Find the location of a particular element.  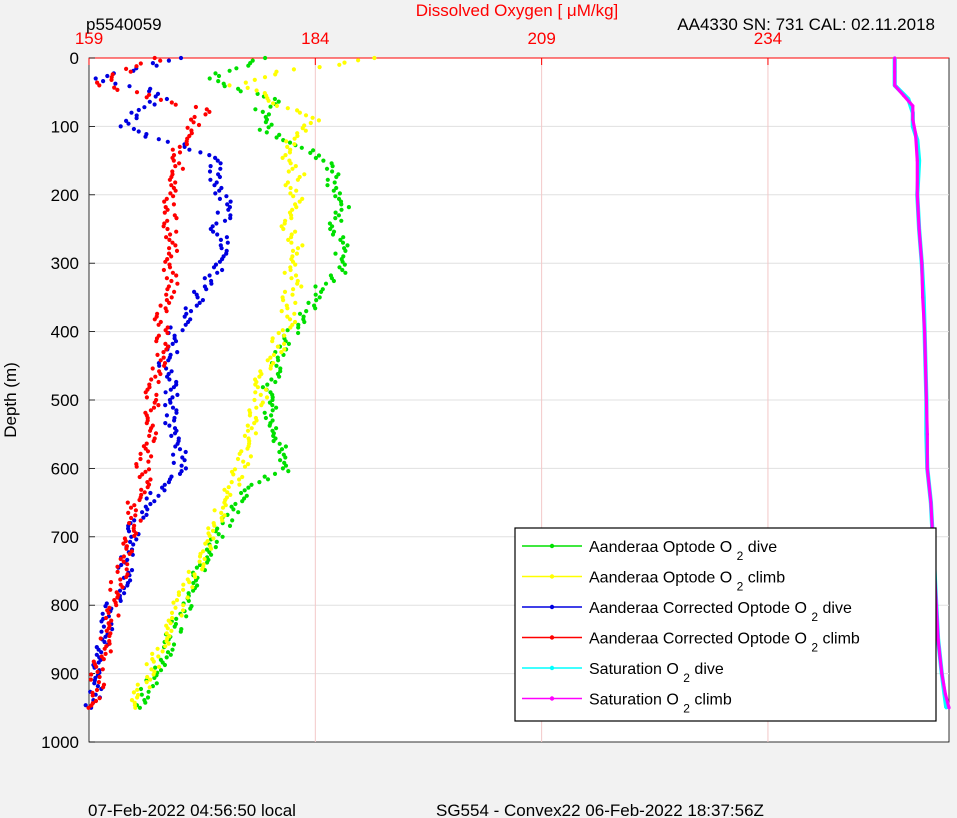

y-tick-label: 400 is located at coordinates (65, 332).